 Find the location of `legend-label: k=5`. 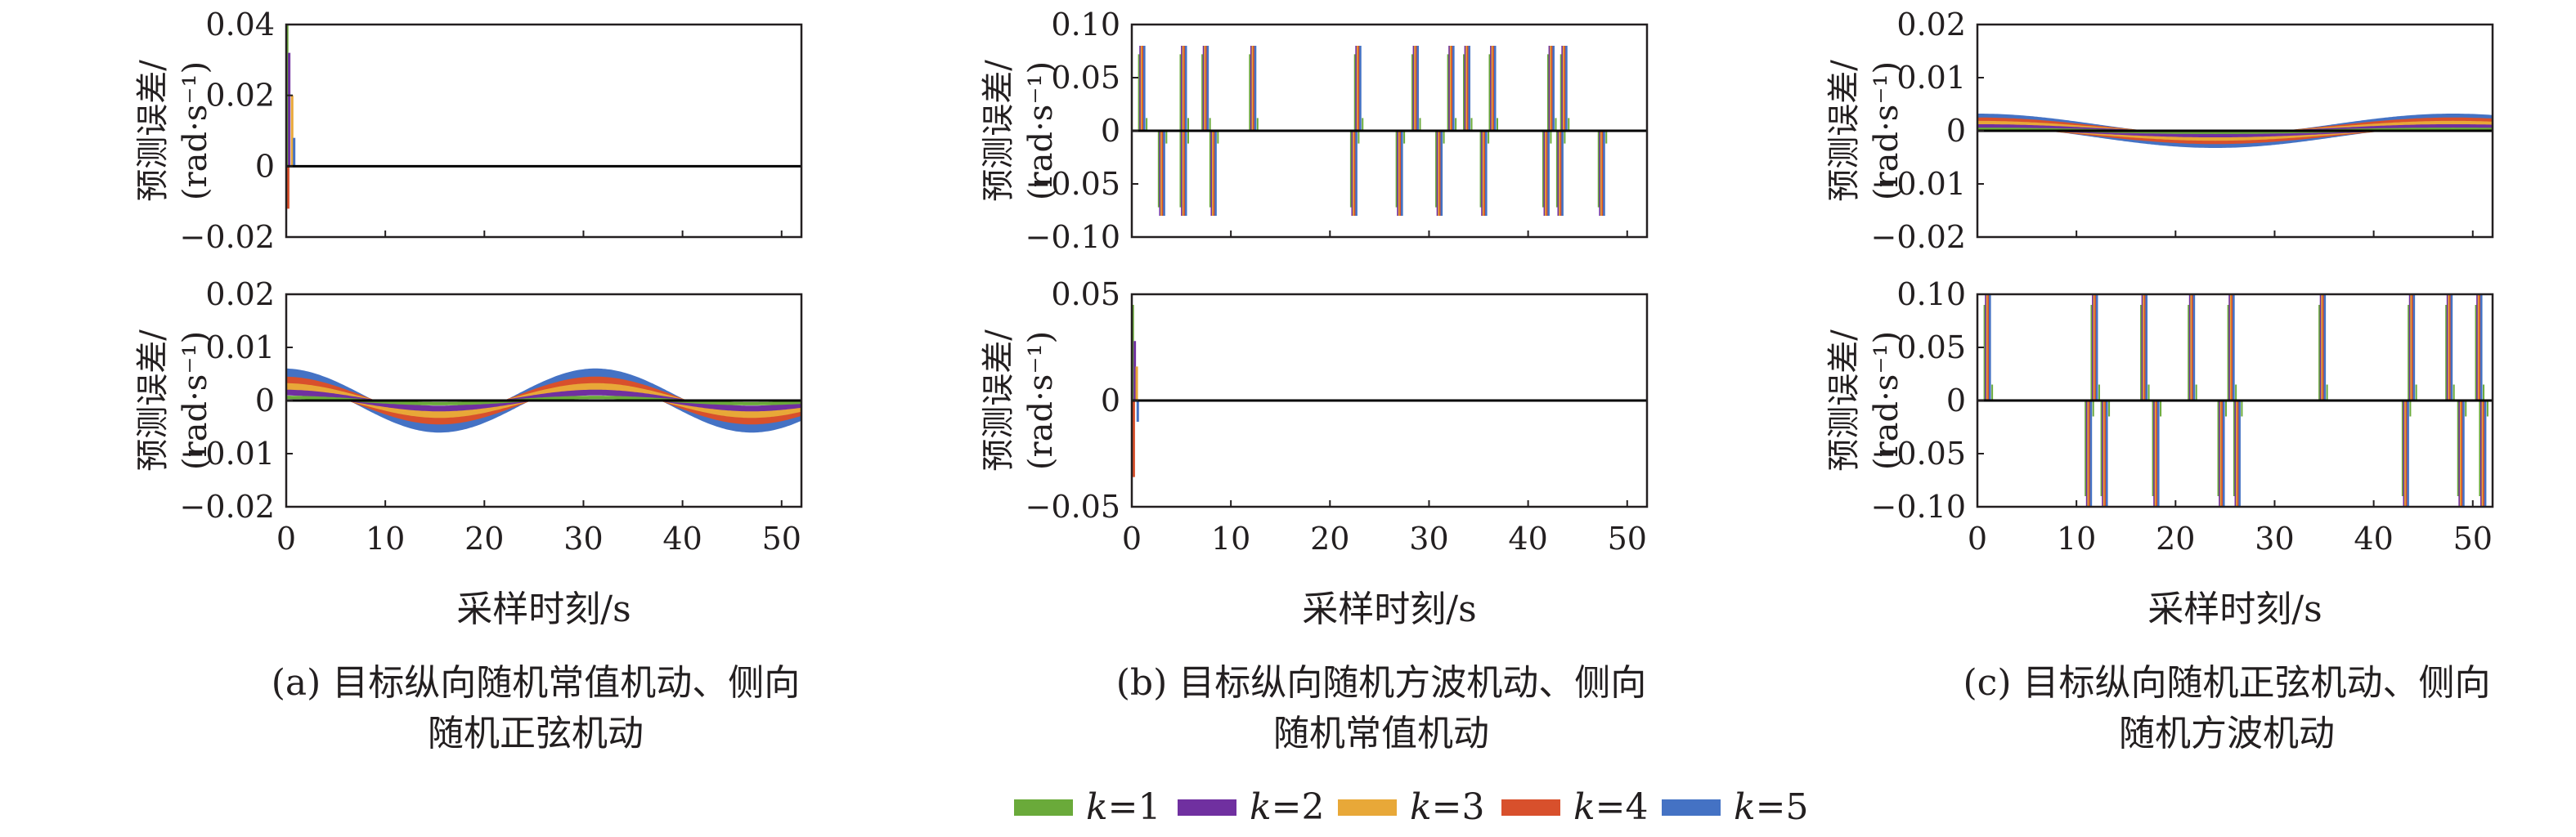

legend-label: k=5 is located at coordinates (1771, 807).